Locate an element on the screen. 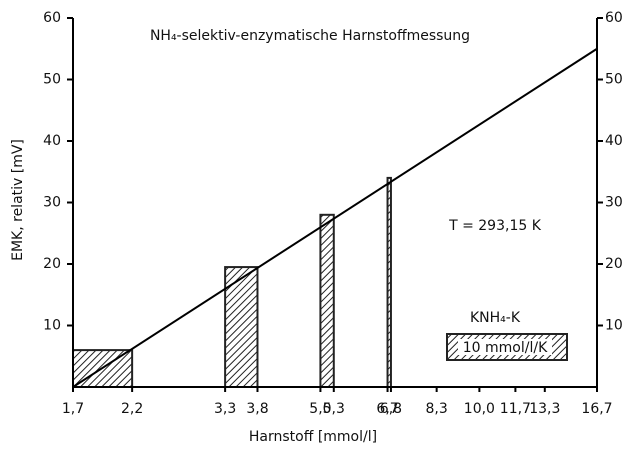  x-tick-label: 3,3 is located at coordinates (225, 409).